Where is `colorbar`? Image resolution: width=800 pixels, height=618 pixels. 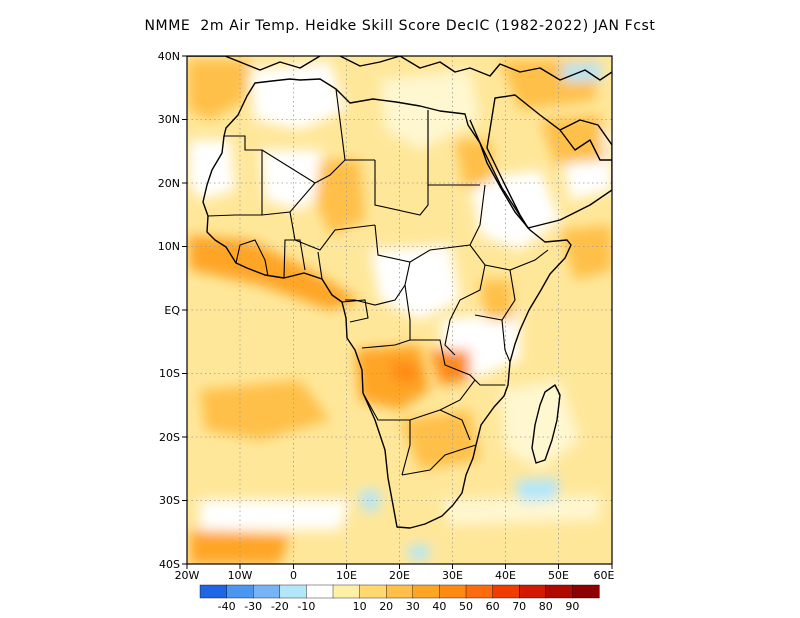 colorbar is located at coordinates (399, 591).